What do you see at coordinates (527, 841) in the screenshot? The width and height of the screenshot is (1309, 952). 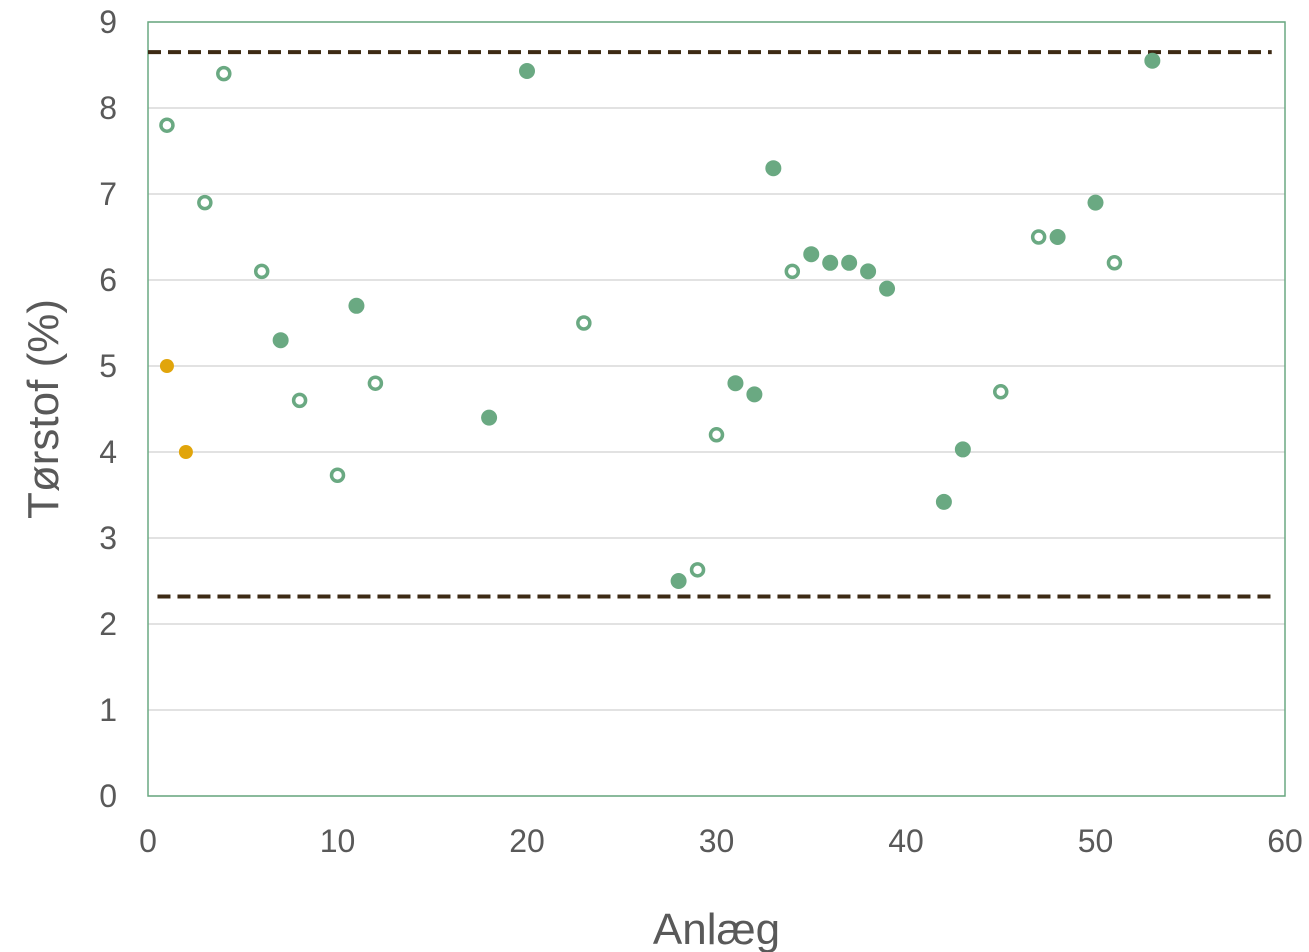 I see `x-tick-label-20: 20` at bounding box center [527, 841].